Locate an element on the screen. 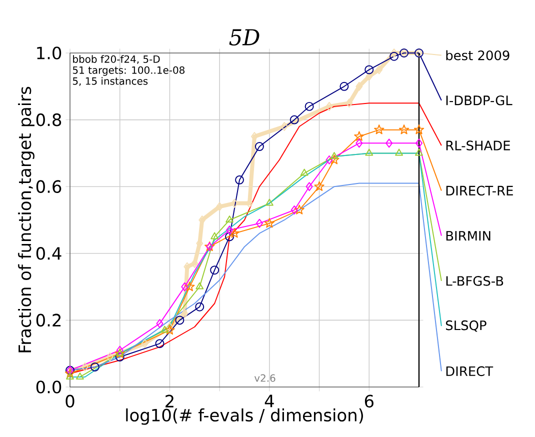  y-tick-label: 0.4 is located at coordinates (49, 253).